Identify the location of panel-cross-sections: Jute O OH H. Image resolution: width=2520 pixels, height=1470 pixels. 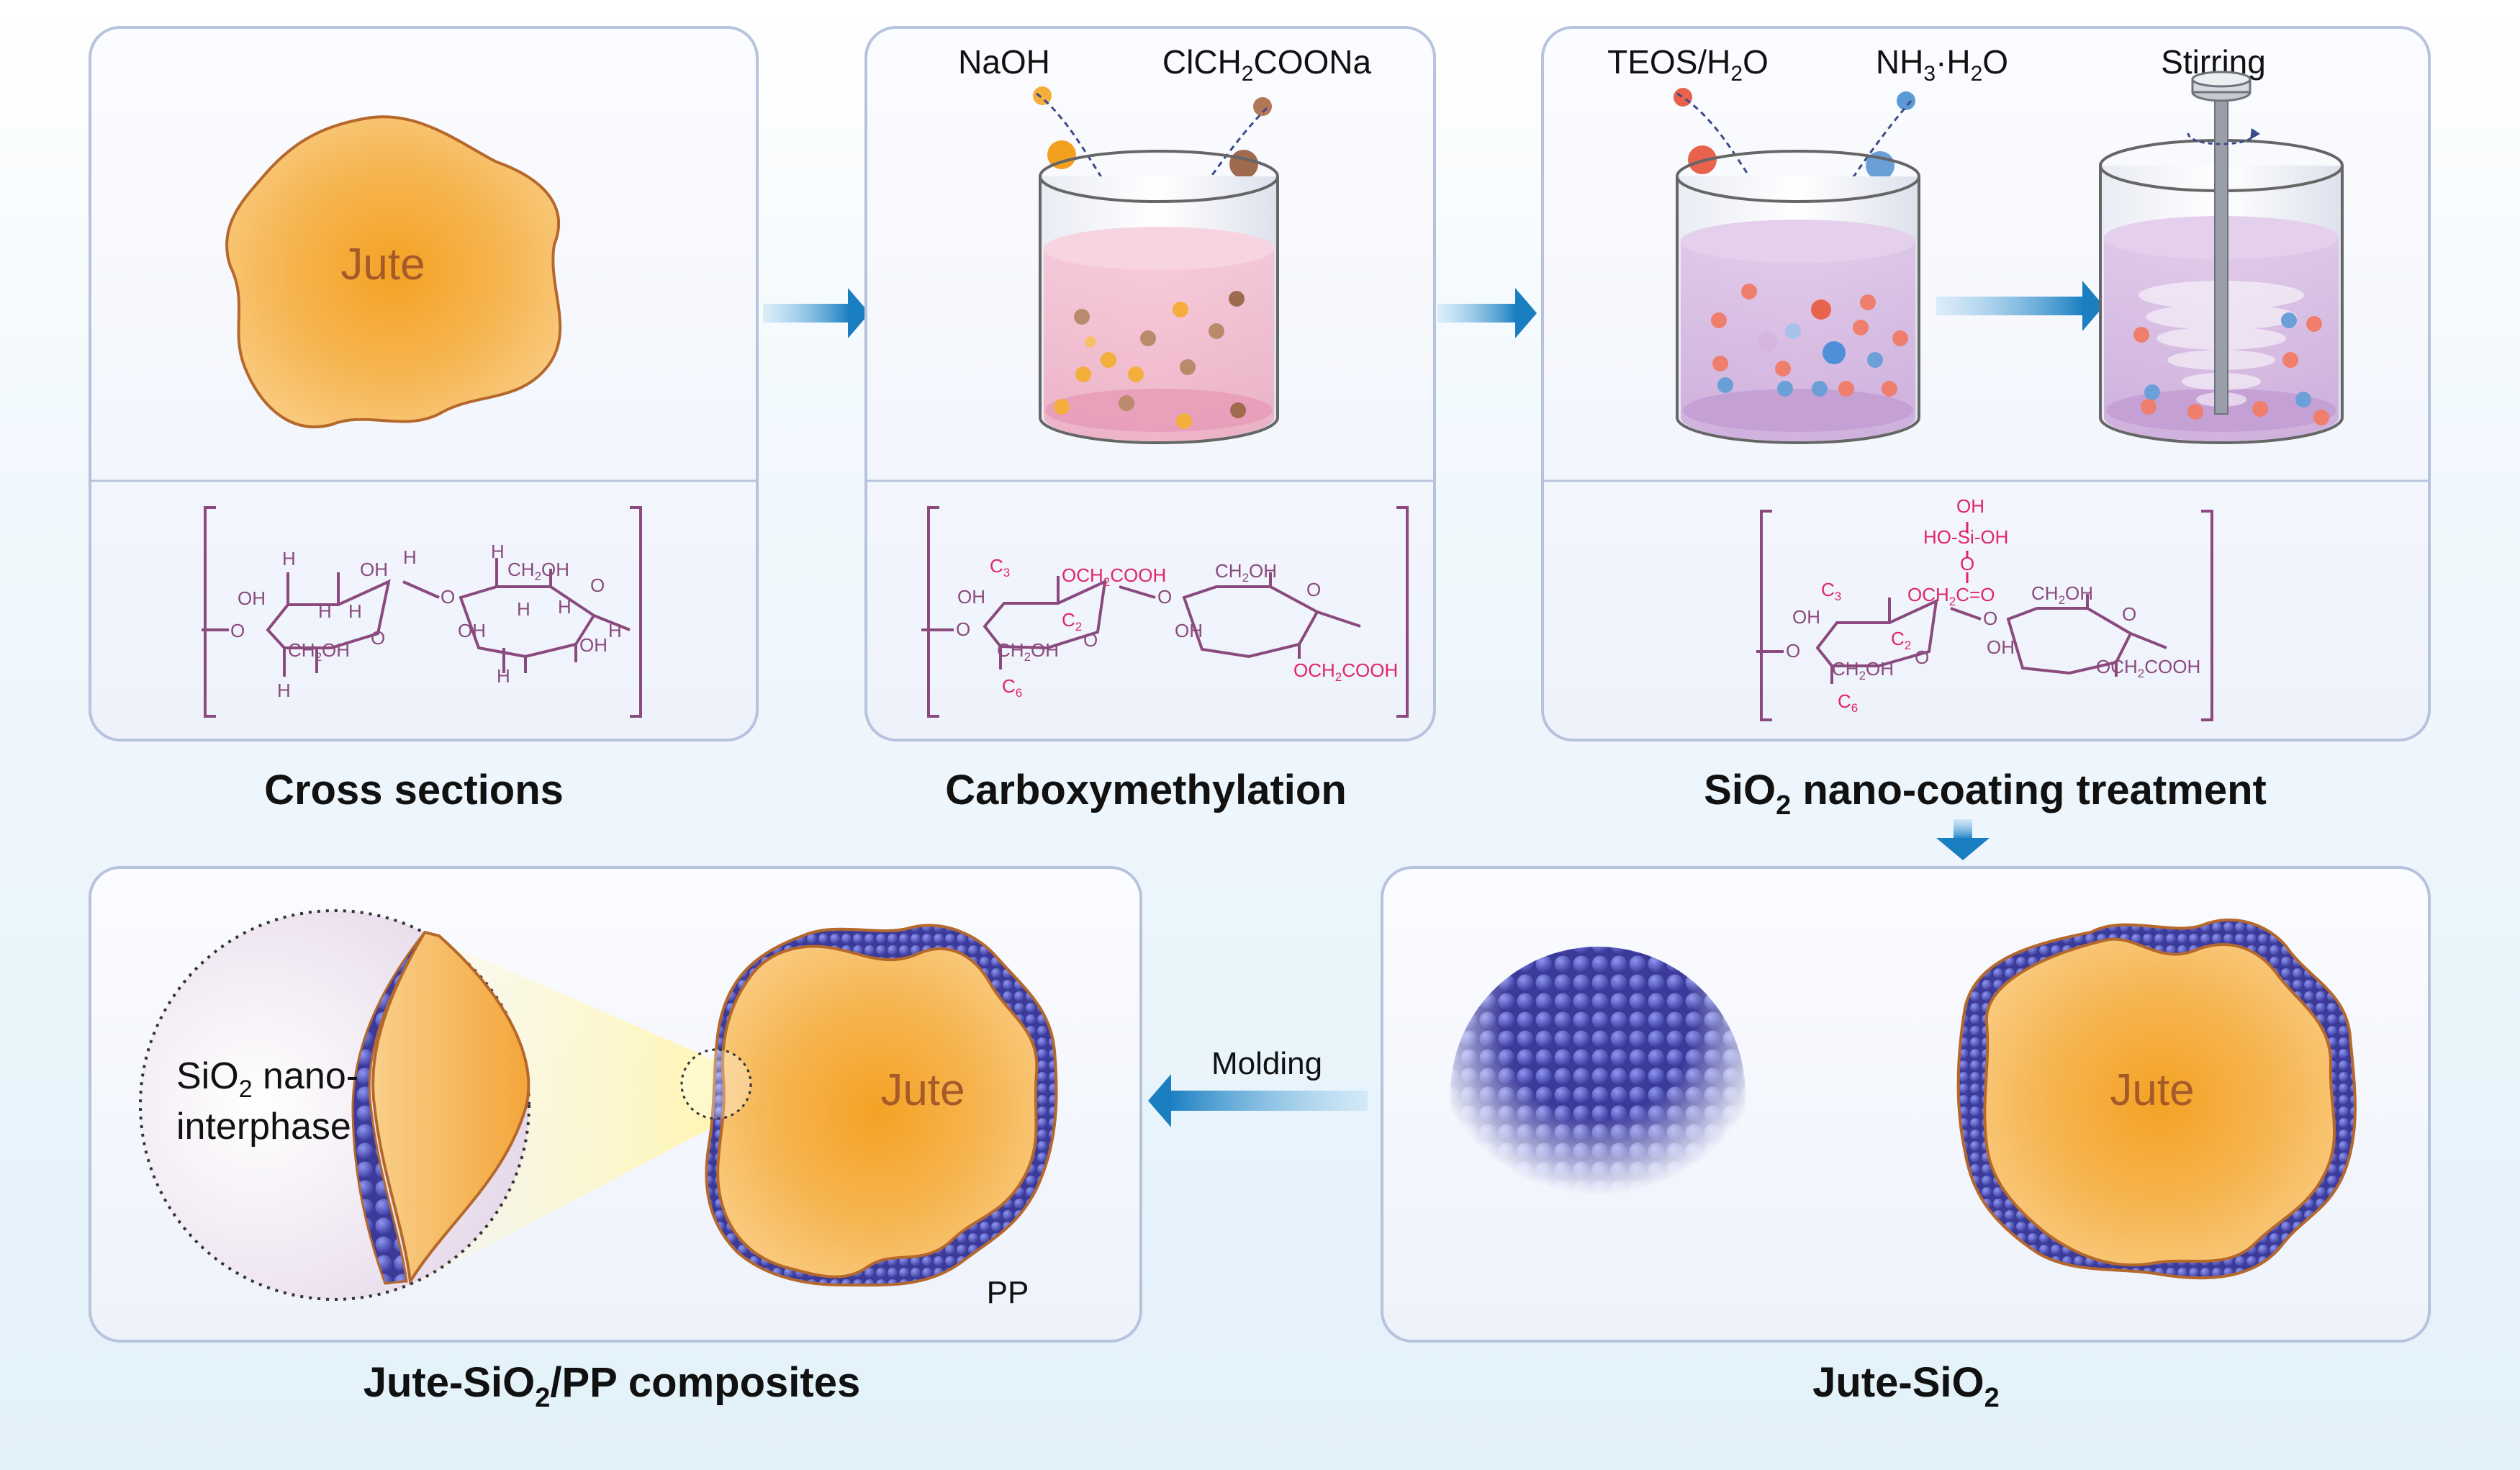
(424, 383).